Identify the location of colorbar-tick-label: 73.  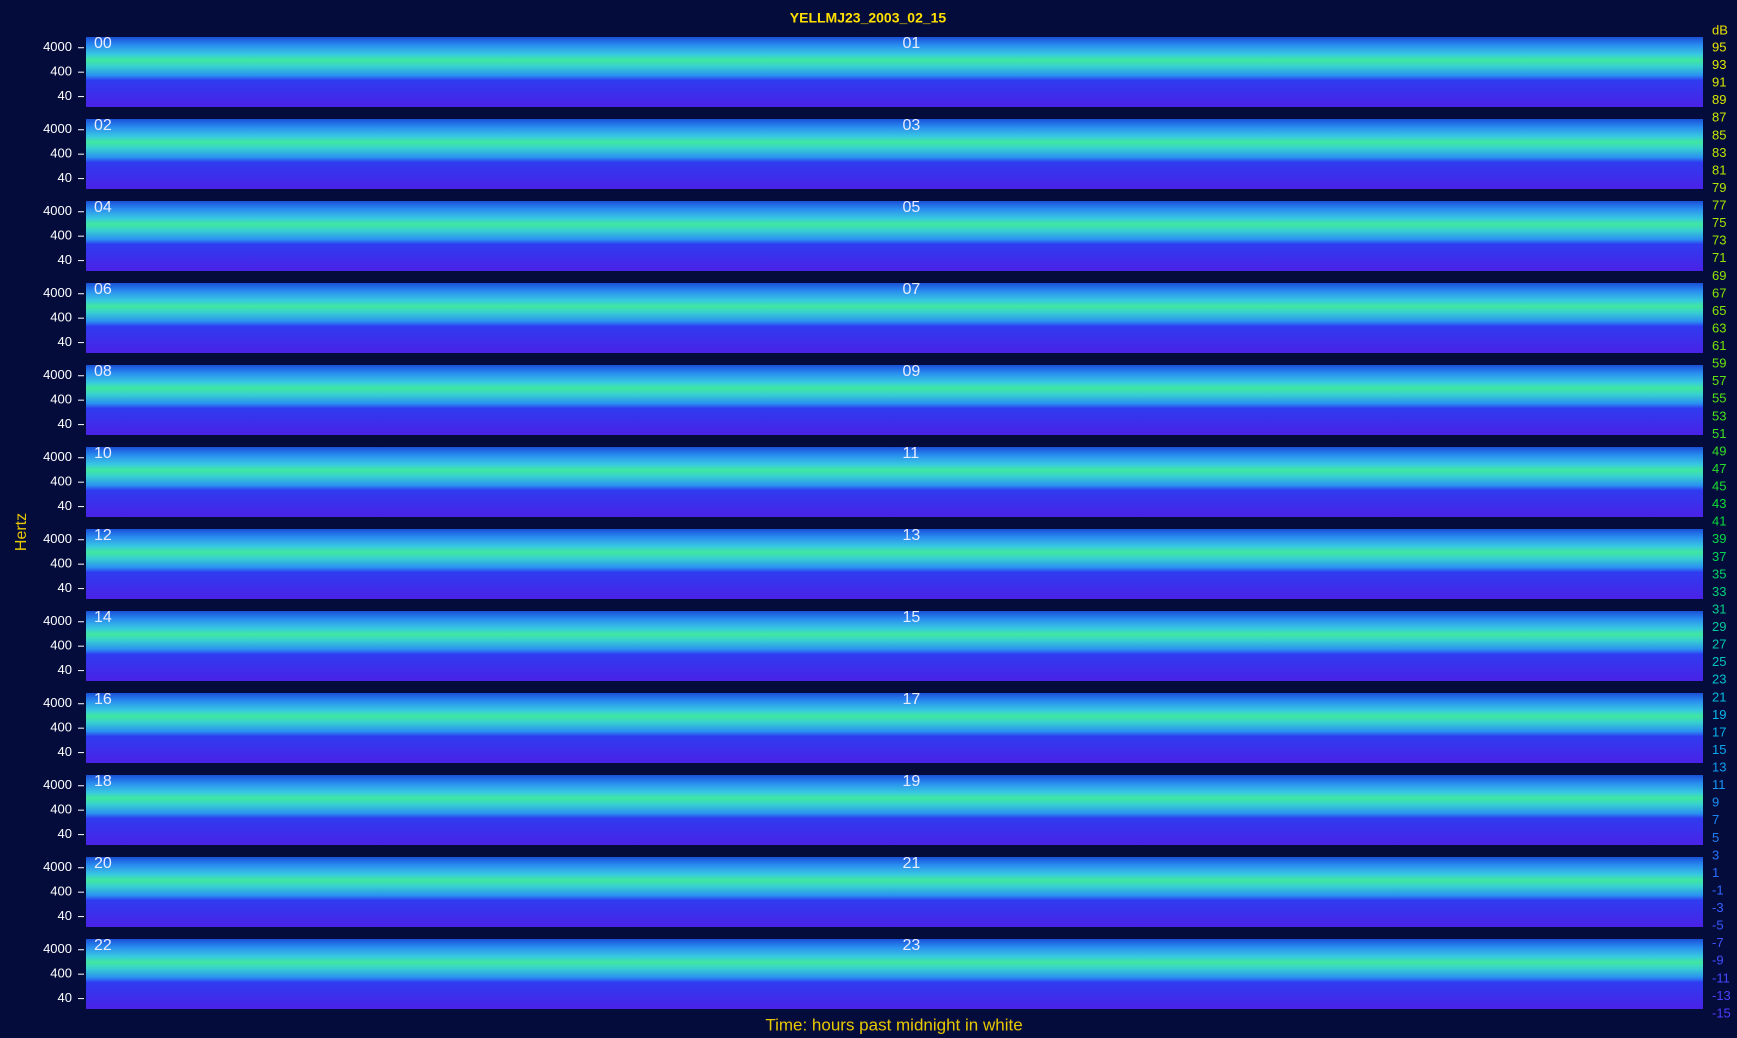
(1719, 240).